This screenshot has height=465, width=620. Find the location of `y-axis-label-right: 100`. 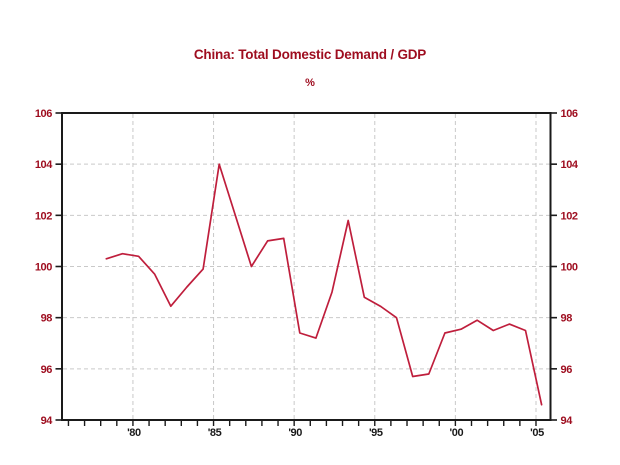

y-axis-label-right: 100 is located at coordinates (569, 268).